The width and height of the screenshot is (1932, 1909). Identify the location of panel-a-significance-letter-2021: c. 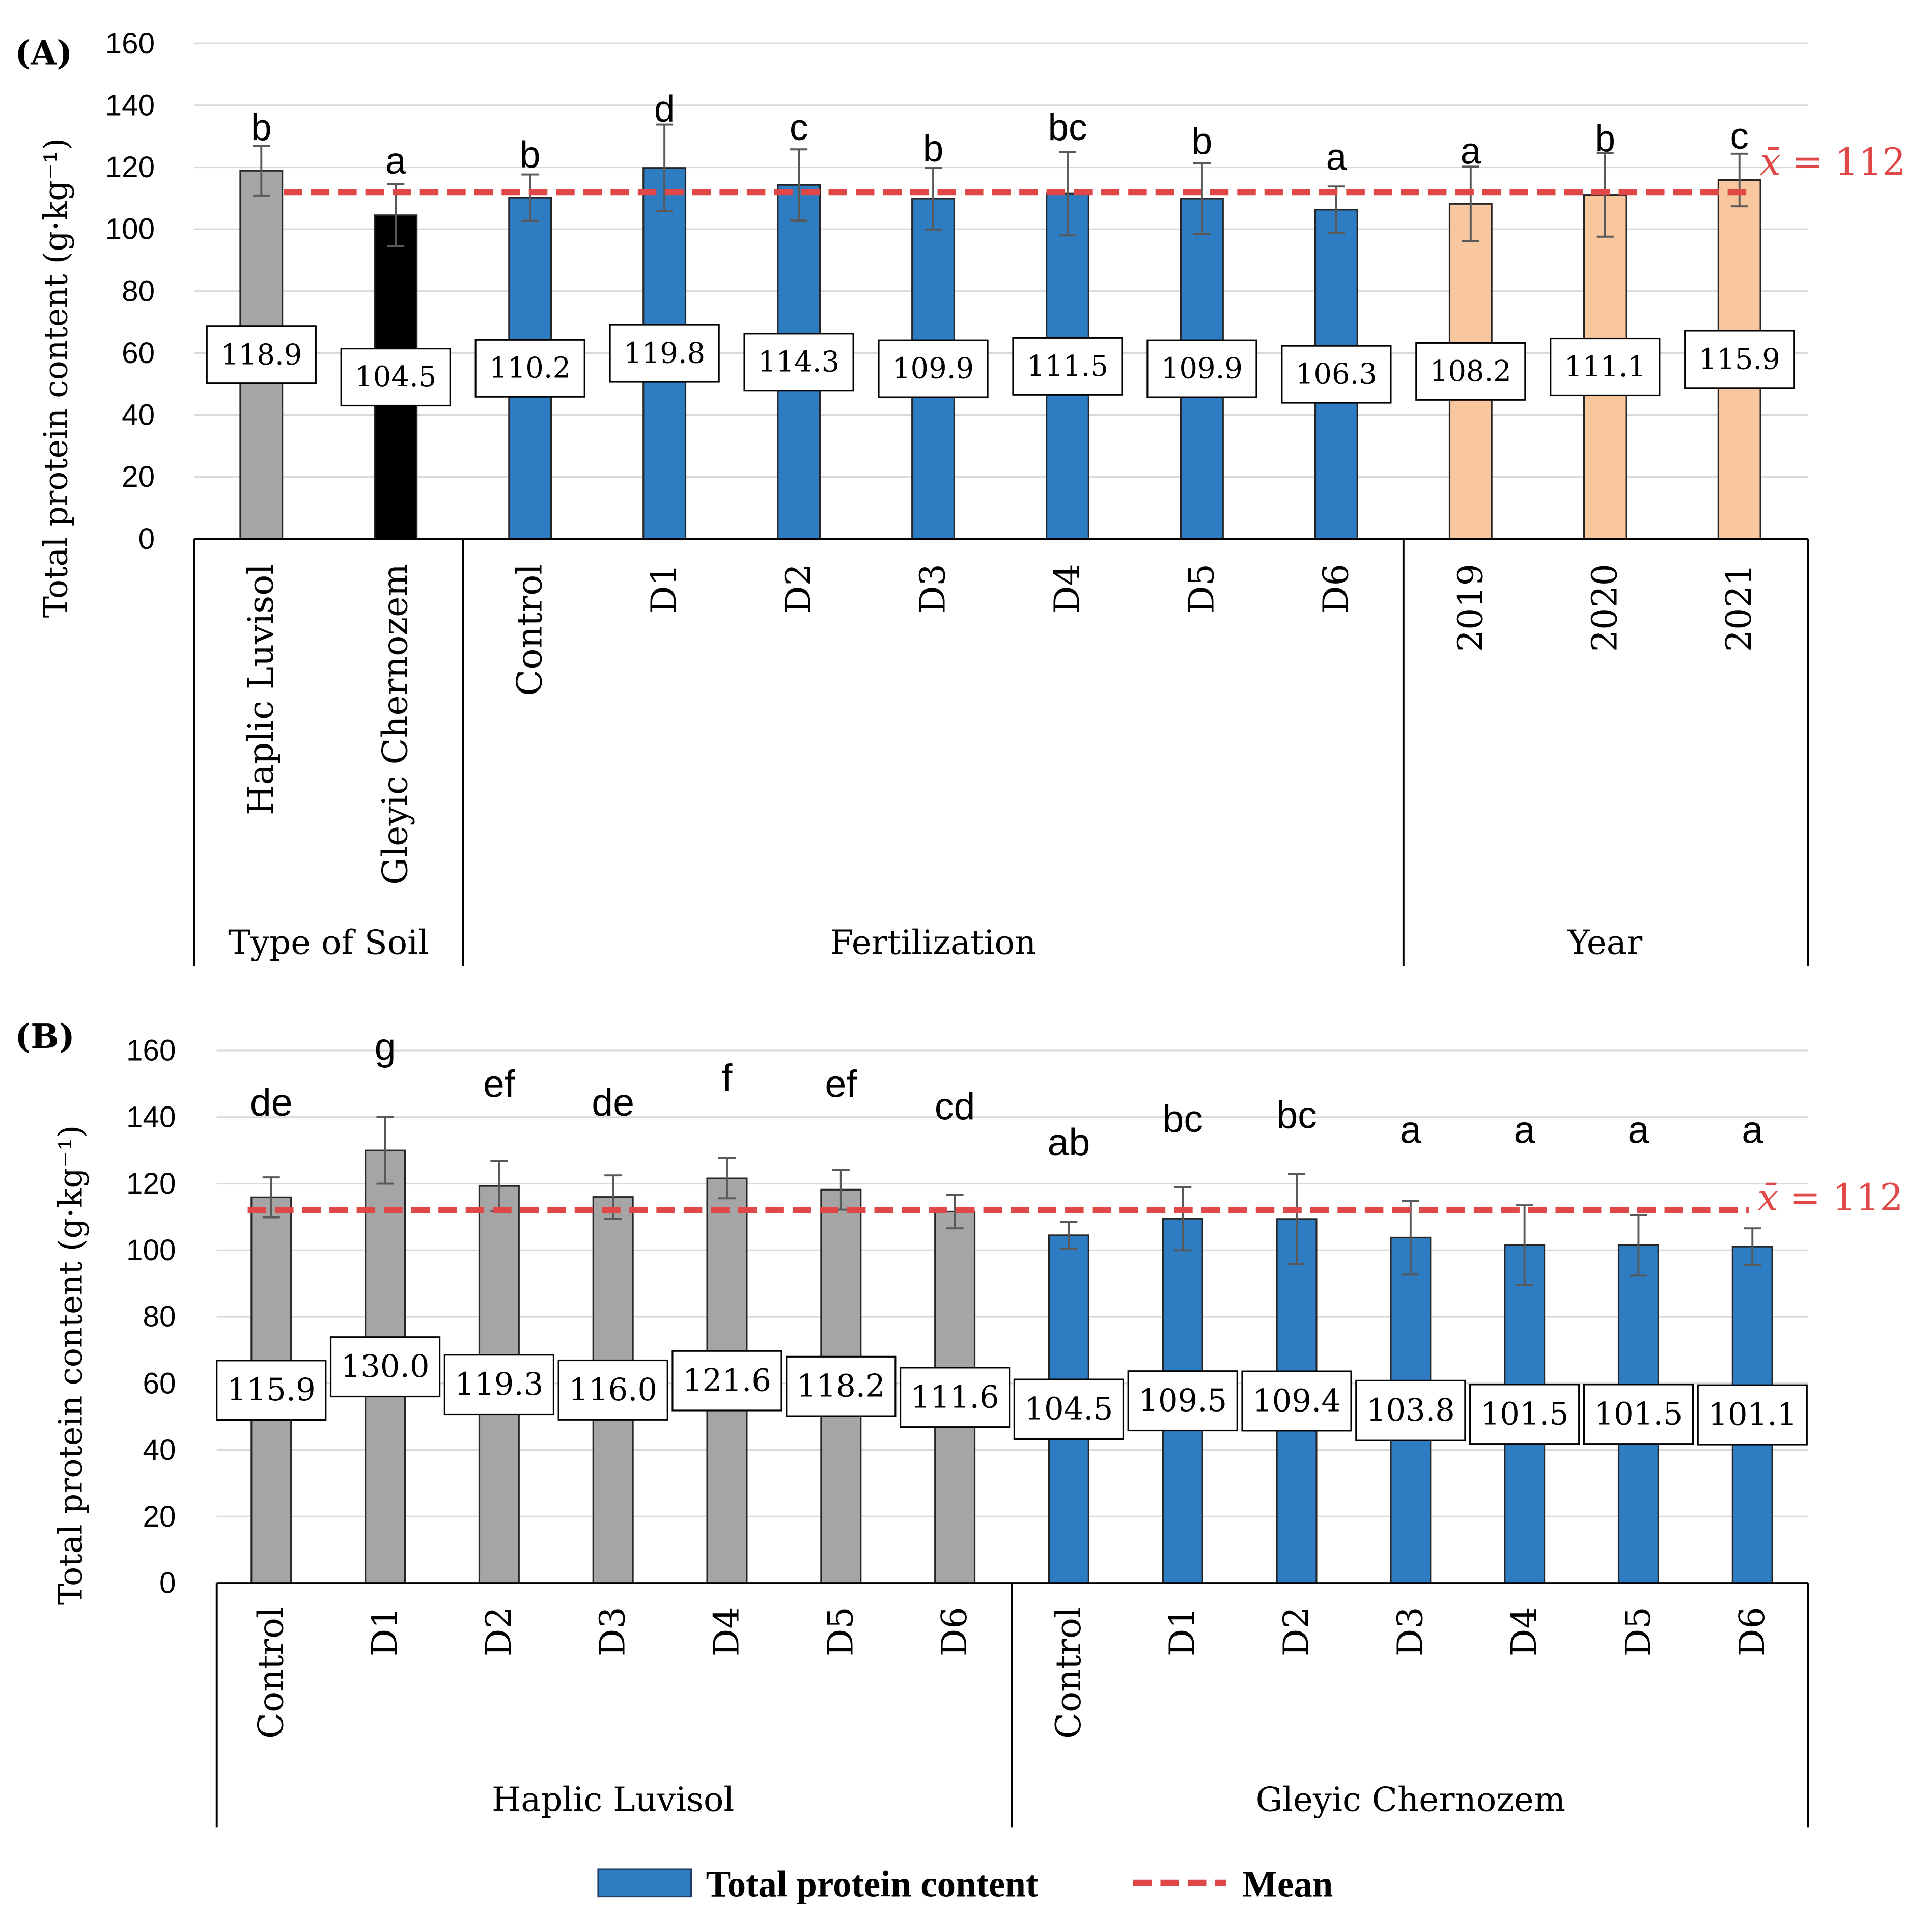
(1739, 136).